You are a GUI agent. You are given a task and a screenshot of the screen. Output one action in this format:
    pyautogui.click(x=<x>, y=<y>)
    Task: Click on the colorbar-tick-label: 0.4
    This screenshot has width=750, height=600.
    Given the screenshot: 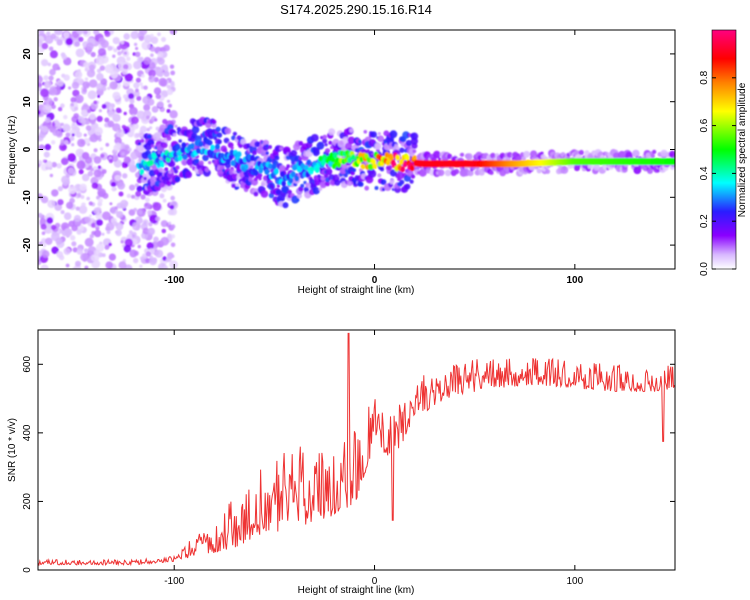 What is the action you would take?
    pyautogui.click(x=704, y=173)
    